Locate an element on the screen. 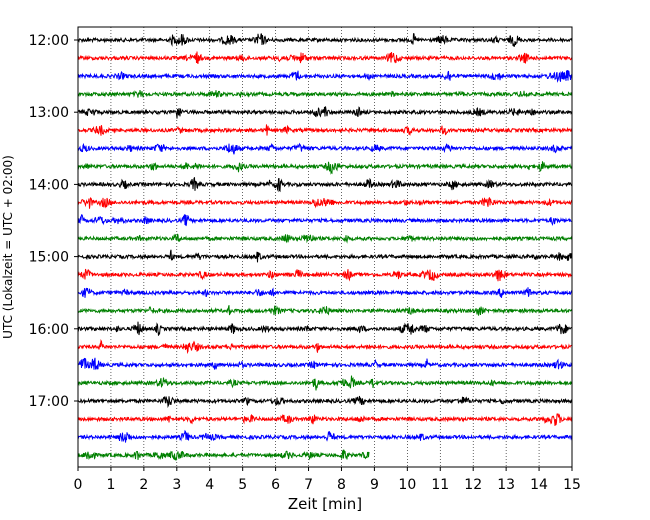  x-tick-label: 3 is located at coordinates (176, 485).